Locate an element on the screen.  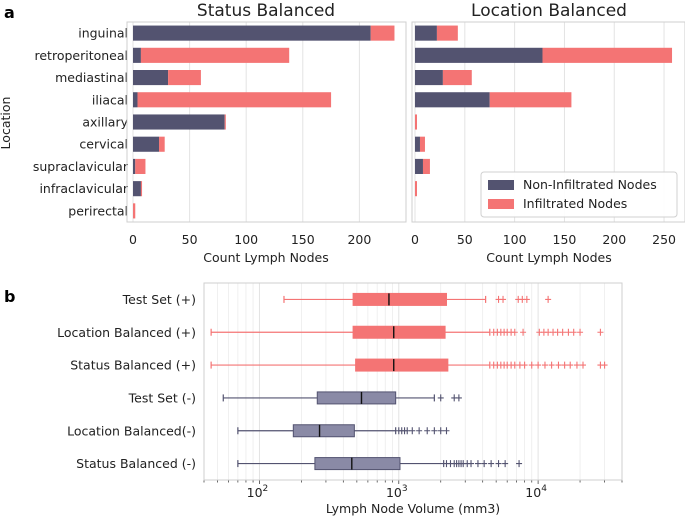
bar-axillary-infiltrated is located at coordinates (225, 122).